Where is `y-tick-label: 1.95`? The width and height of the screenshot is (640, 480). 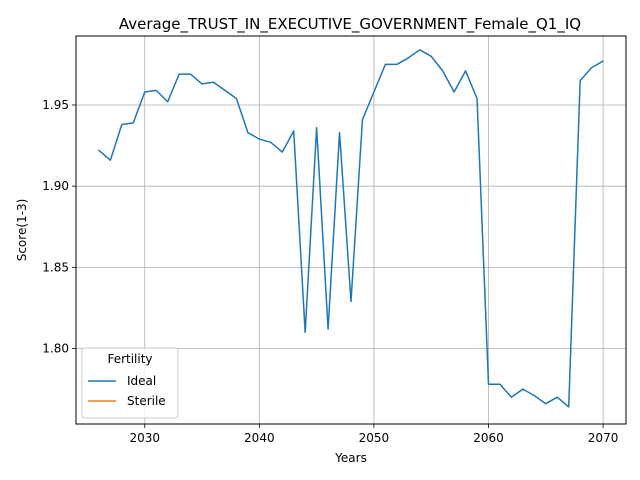 y-tick-label: 1.95 is located at coordinates (55, 105).